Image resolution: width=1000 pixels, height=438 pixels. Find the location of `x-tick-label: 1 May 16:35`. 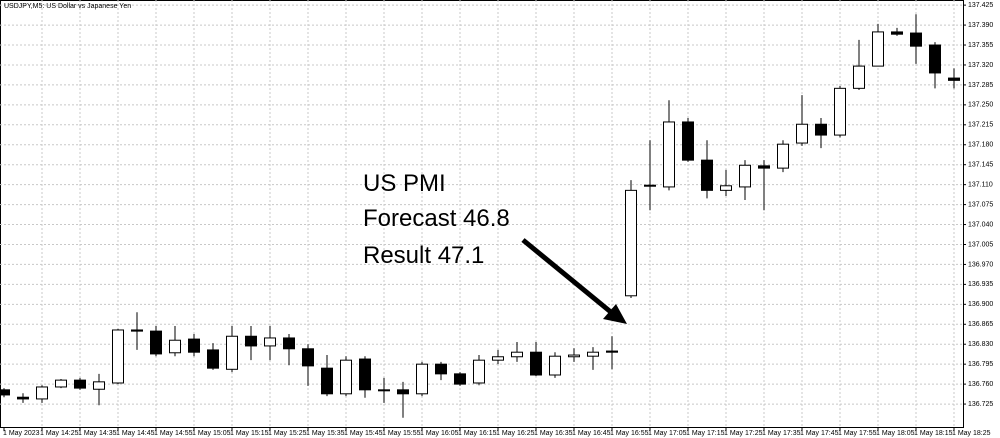

x-tick-label: 1 May 16:35 is located at coordinates (553, 433).